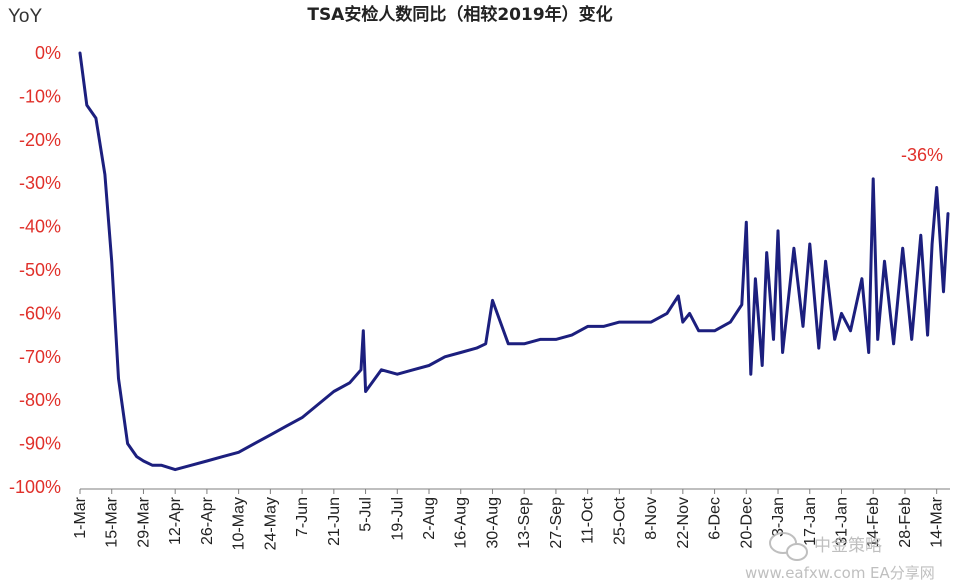 This screenshot has width=953, height=584. What do you see at coordinates (619, 520) in the screenshot?
I see `x-tick-label: 25-Oct` at bounding box center [619, 520].